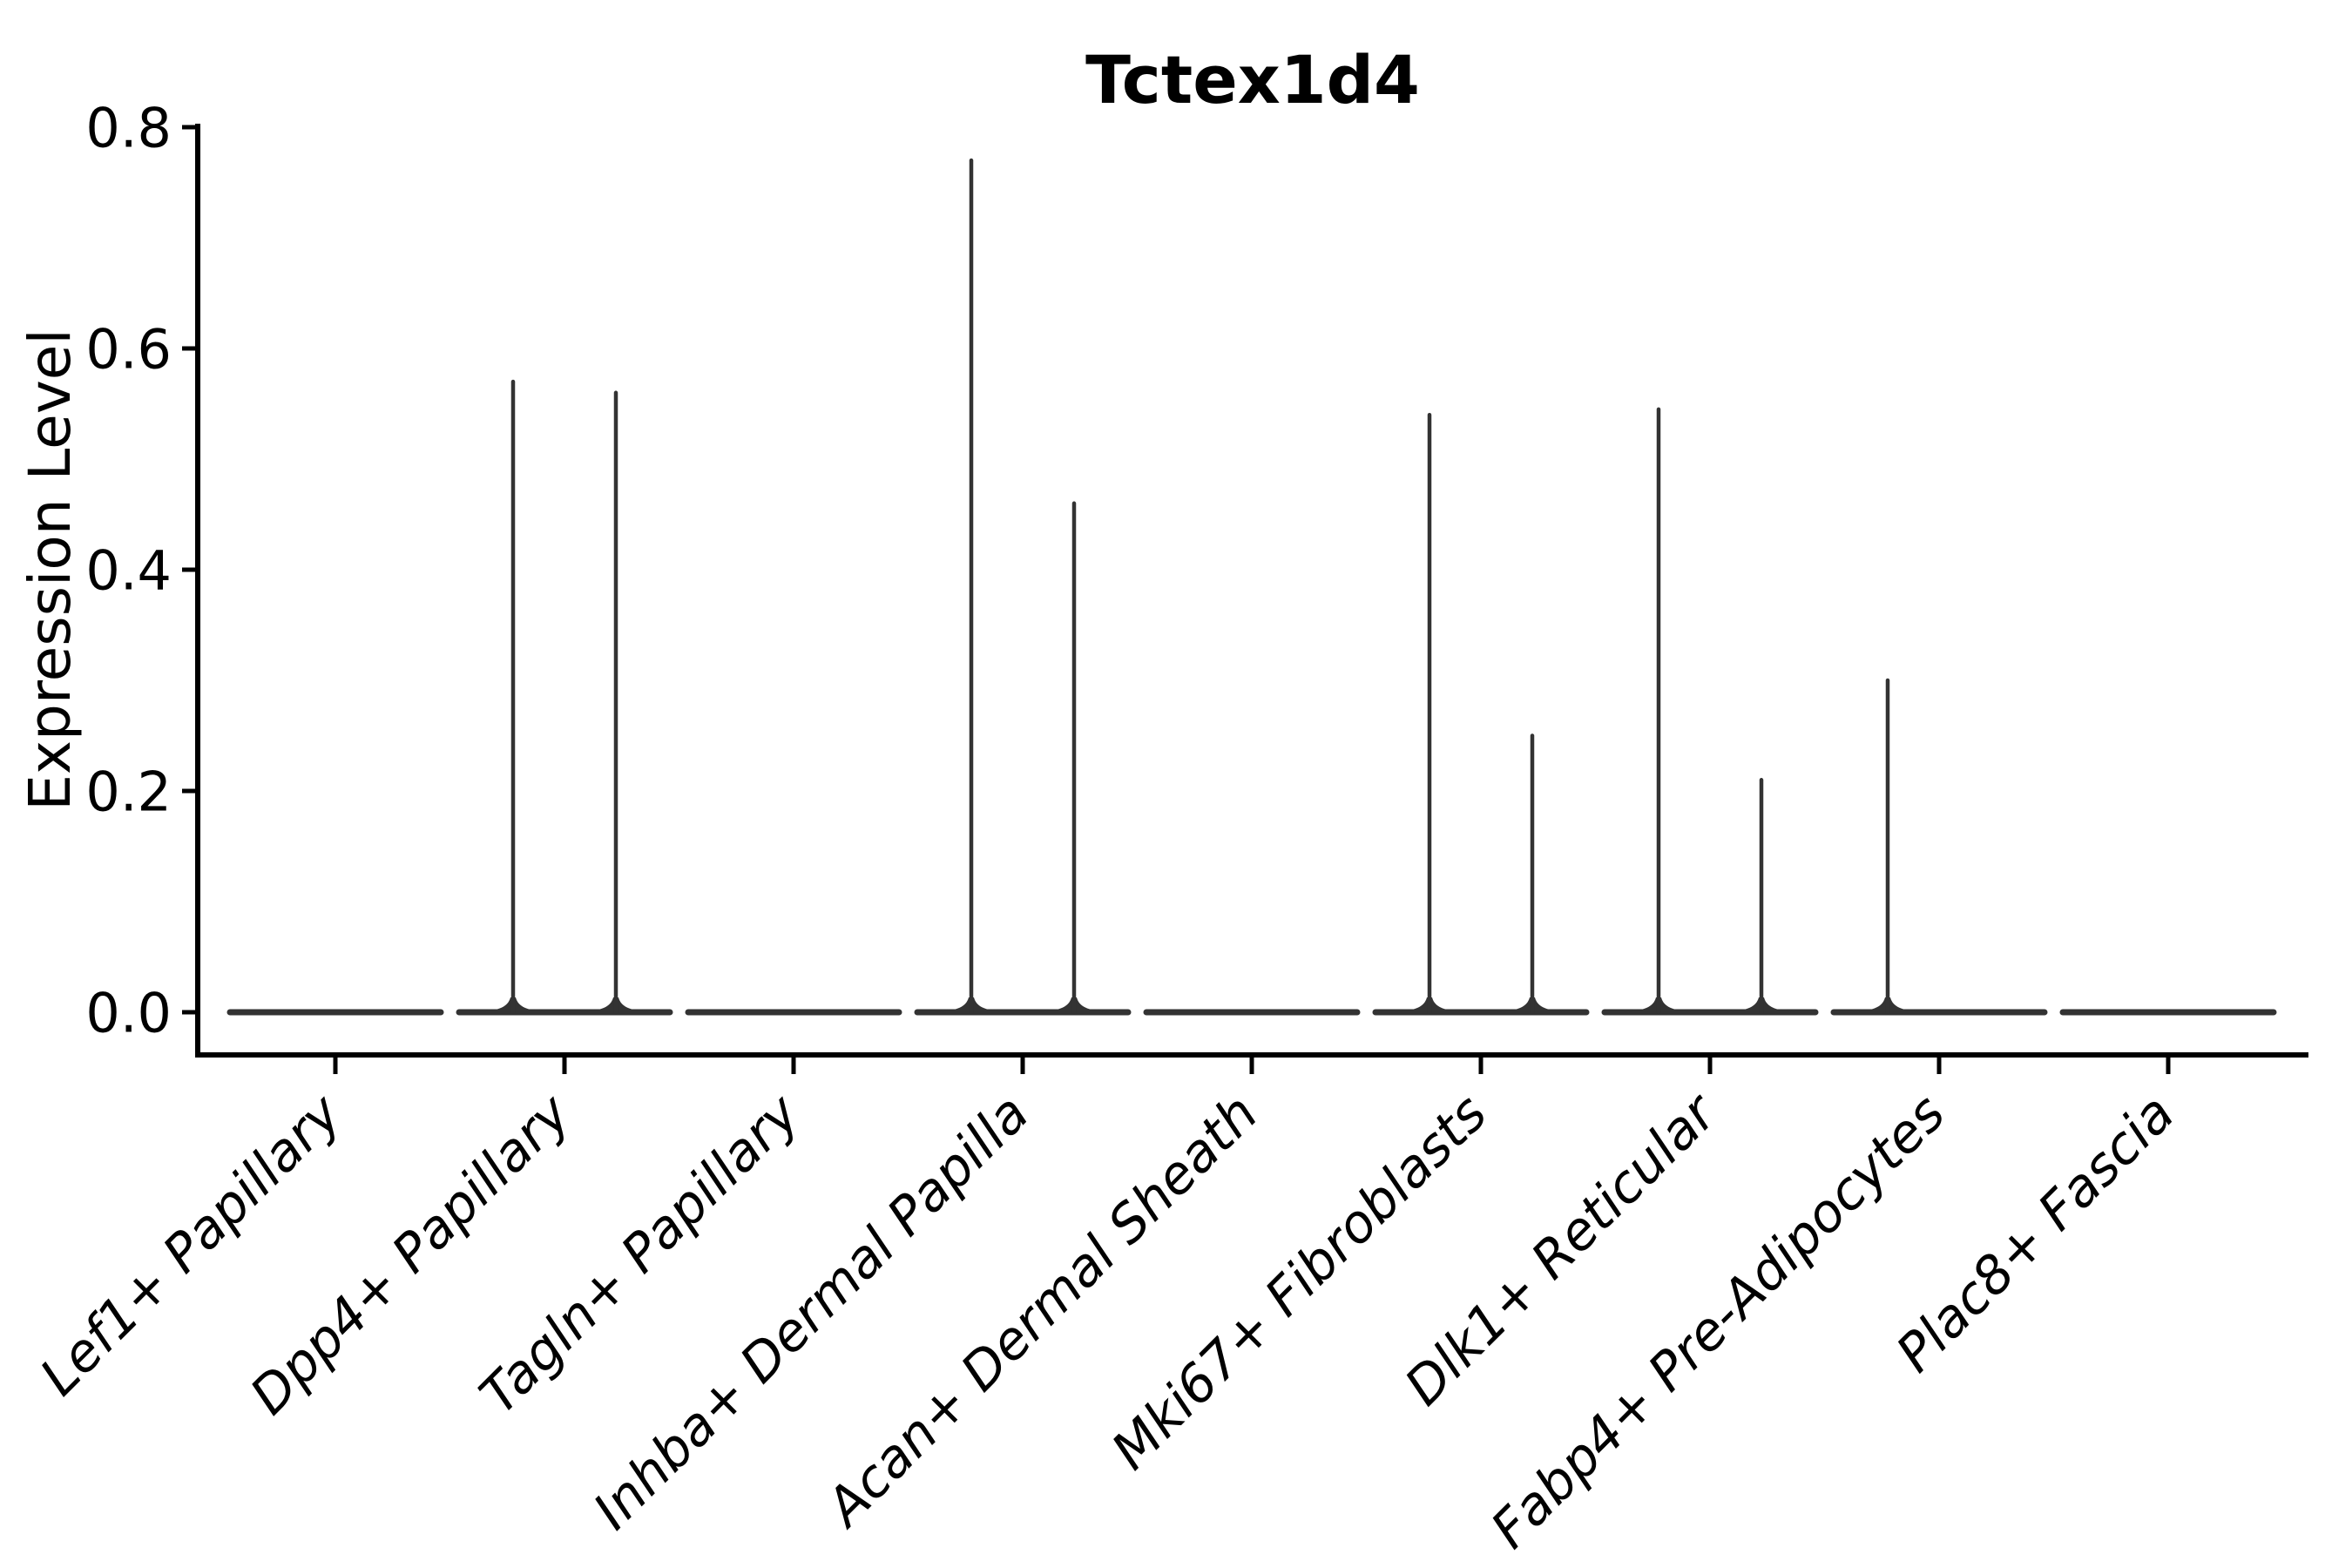 This screenshot has height=1568, width=2352. Describe the element at coordinates (1252, 79) in the screenshot. I see `chart-title: Tctex1d4` at that location.